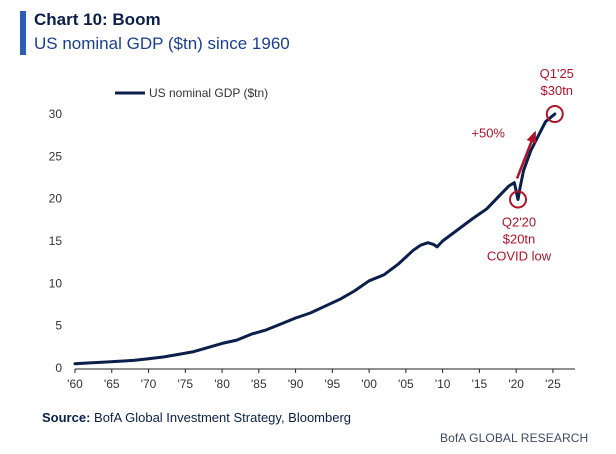 The width and height of the screenshot is (616, 454). Describe the element at coordinates (522, 165) in the screenshot. I see `chart-annotations: Q2'20 $20tn COVID low Q1'25 $30tn +50%` at that location.